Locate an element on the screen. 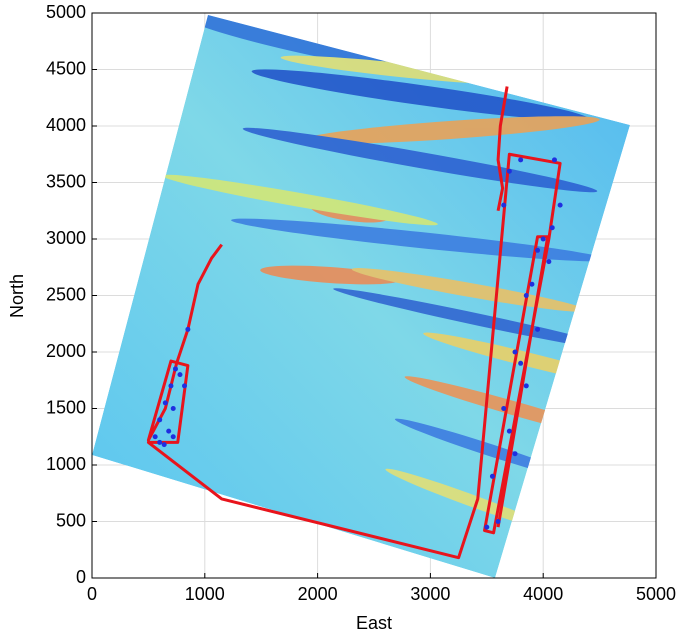 The image size is (681, 637). y-tick-label: 3000 is located at coordinates (66, 238).